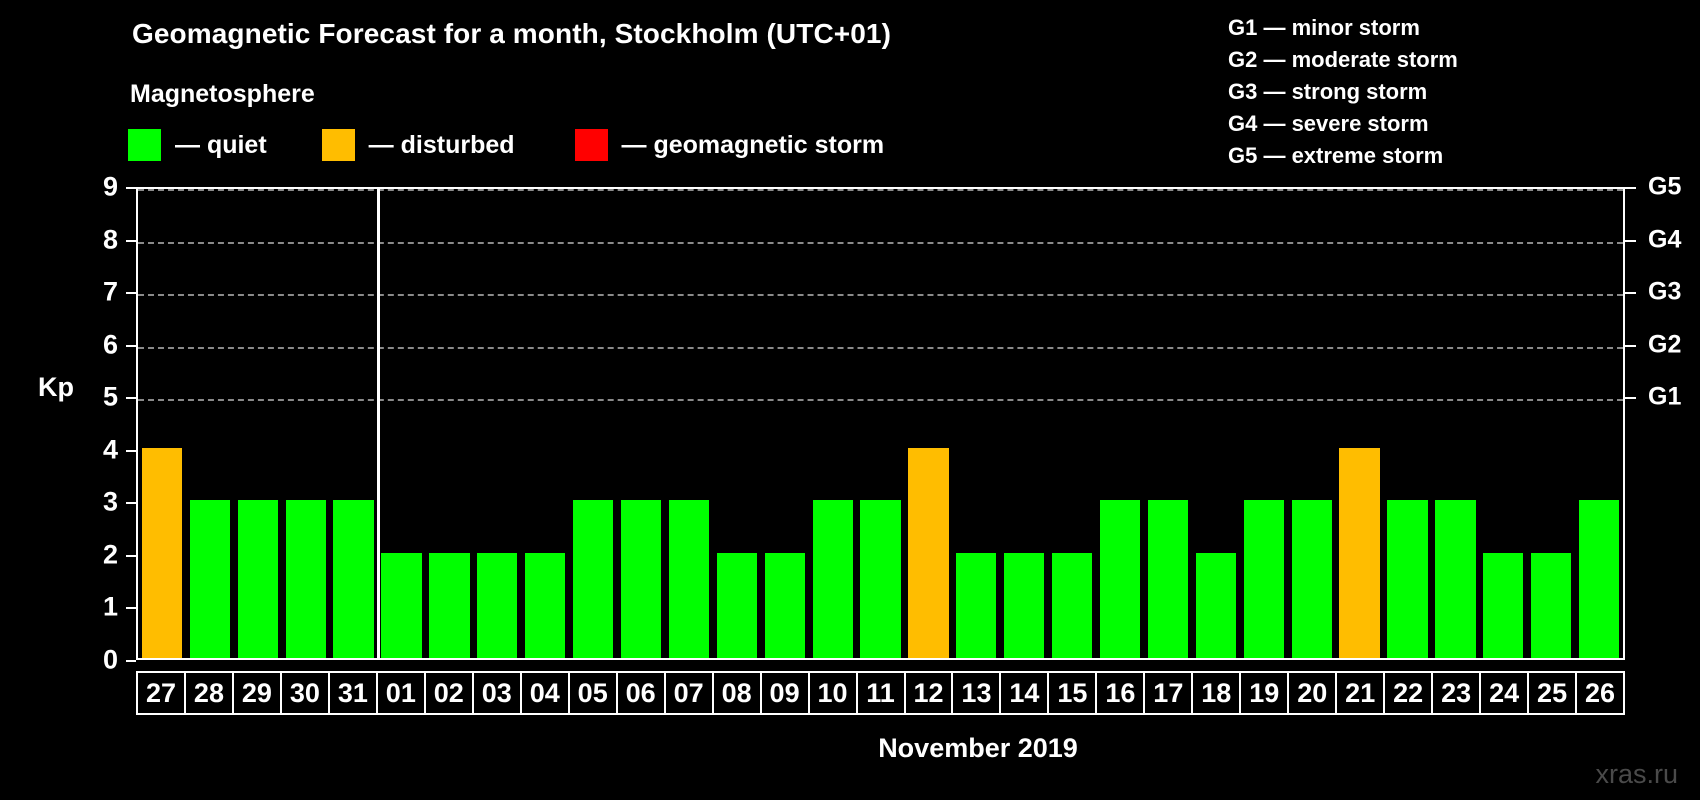 The width and height of the screenshot is (1700, 800). What do you see at coordinates (1265, 693) in the screenshot?
I see `day-label-19: 19` at bounding box center [1265, 693].